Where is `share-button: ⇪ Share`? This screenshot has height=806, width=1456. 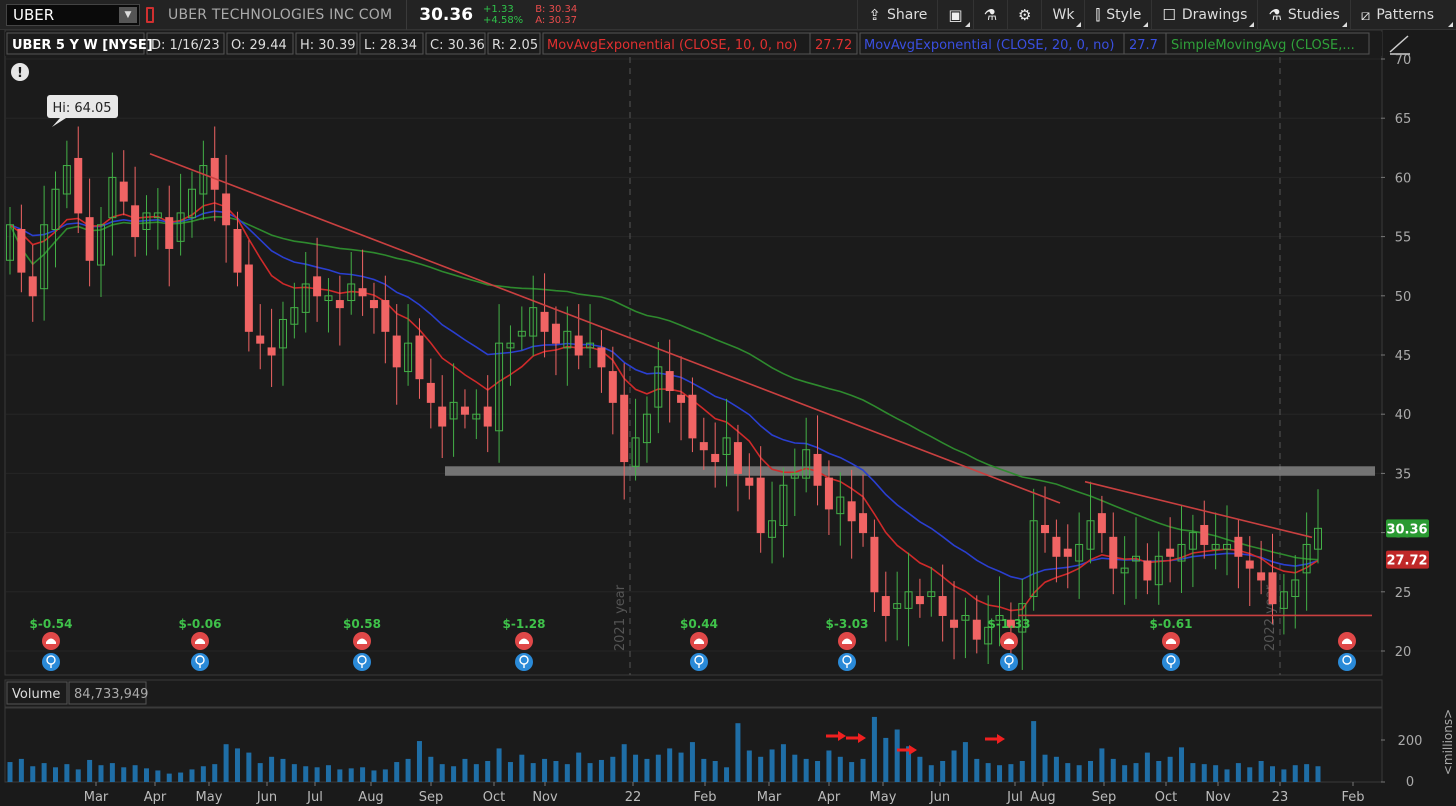
share-button: ⇪ Share is located at coordinates (897, 15).